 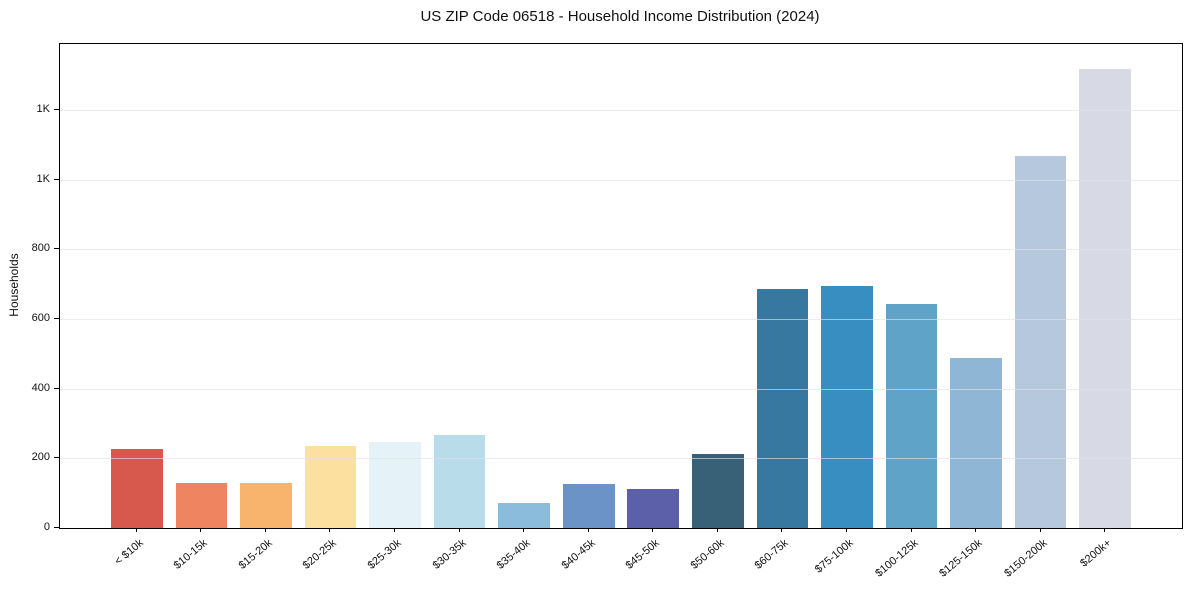 I want to click on y-tick-label: 0, so click(x=46, y=527).